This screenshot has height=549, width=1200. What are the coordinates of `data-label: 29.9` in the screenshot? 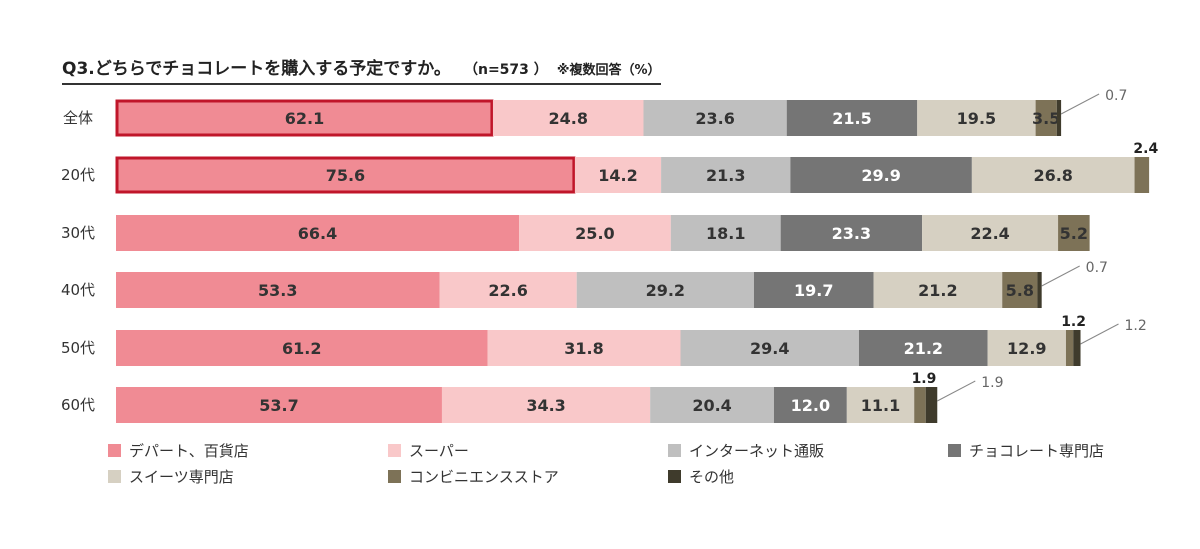 It's located at (880, 175).